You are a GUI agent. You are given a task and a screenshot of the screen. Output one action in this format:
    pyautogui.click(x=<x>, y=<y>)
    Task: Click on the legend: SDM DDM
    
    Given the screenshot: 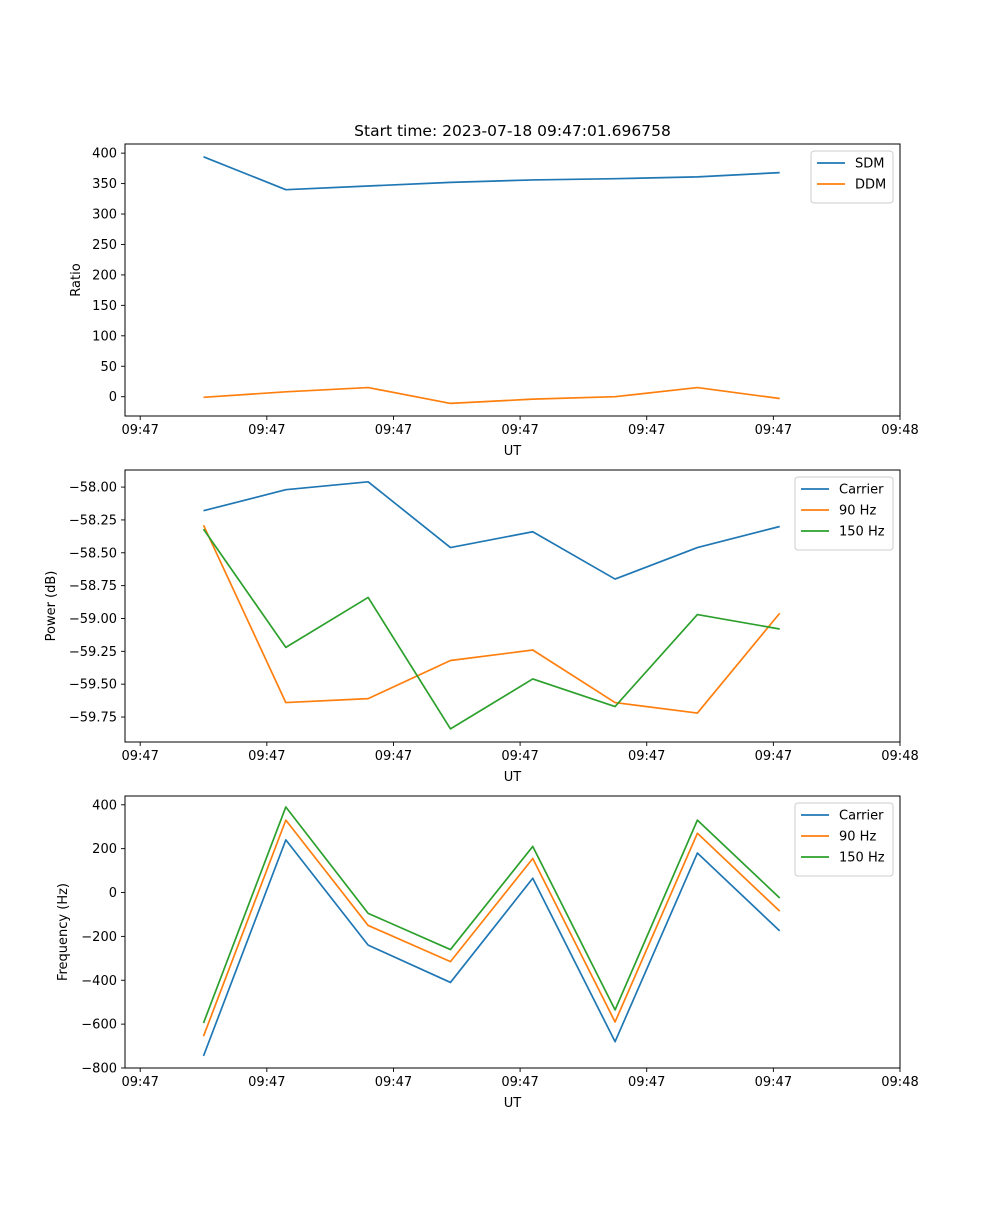 What is the action you would take?
    pyautogui.click(x=852, y=177)
    